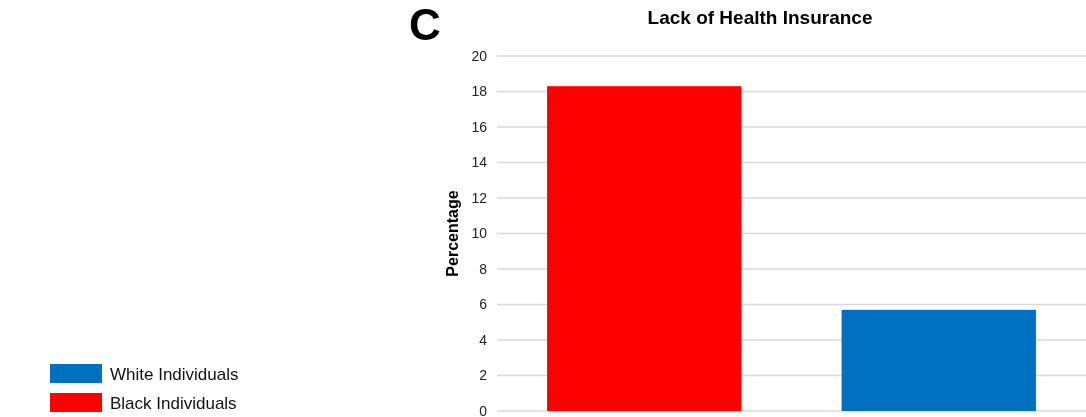 Image resolution: width=1086 pixels, height=417 pixels. I want to click on y-tick-label: 6, so click(483, 304).